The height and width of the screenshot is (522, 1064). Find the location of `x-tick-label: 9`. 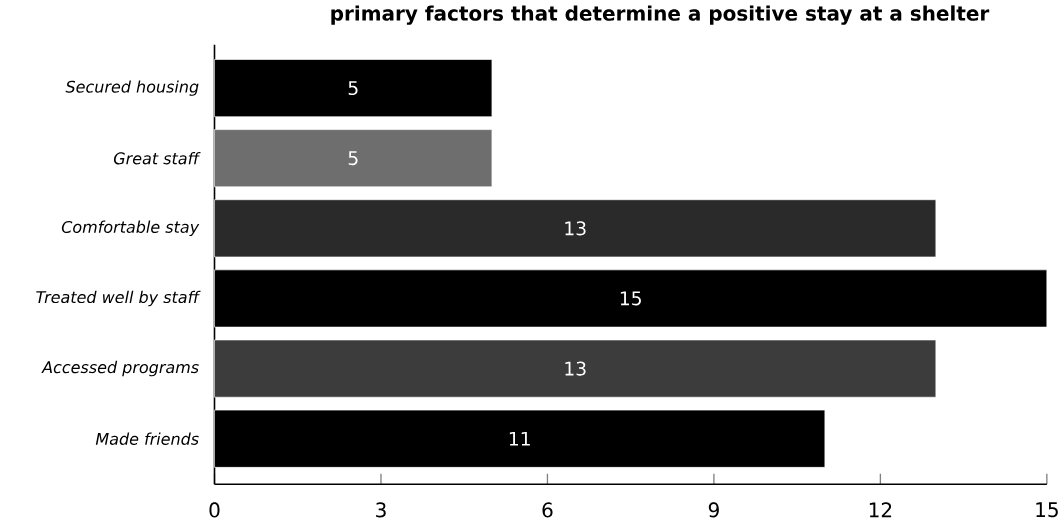

x-tick-label: 9 is located at coordinates (713, 510).